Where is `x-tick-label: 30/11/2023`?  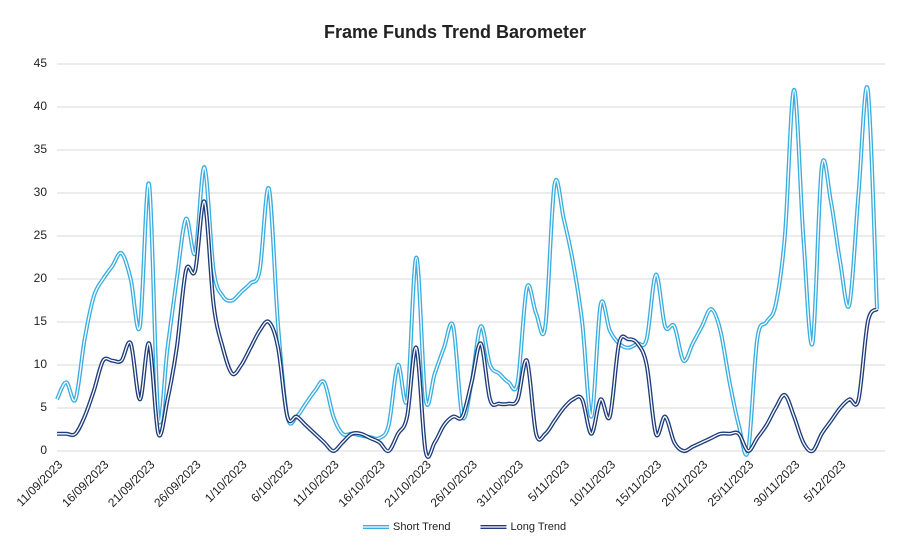
x-tick-label: 30/11/2023 is located at coordinates (777, 483).